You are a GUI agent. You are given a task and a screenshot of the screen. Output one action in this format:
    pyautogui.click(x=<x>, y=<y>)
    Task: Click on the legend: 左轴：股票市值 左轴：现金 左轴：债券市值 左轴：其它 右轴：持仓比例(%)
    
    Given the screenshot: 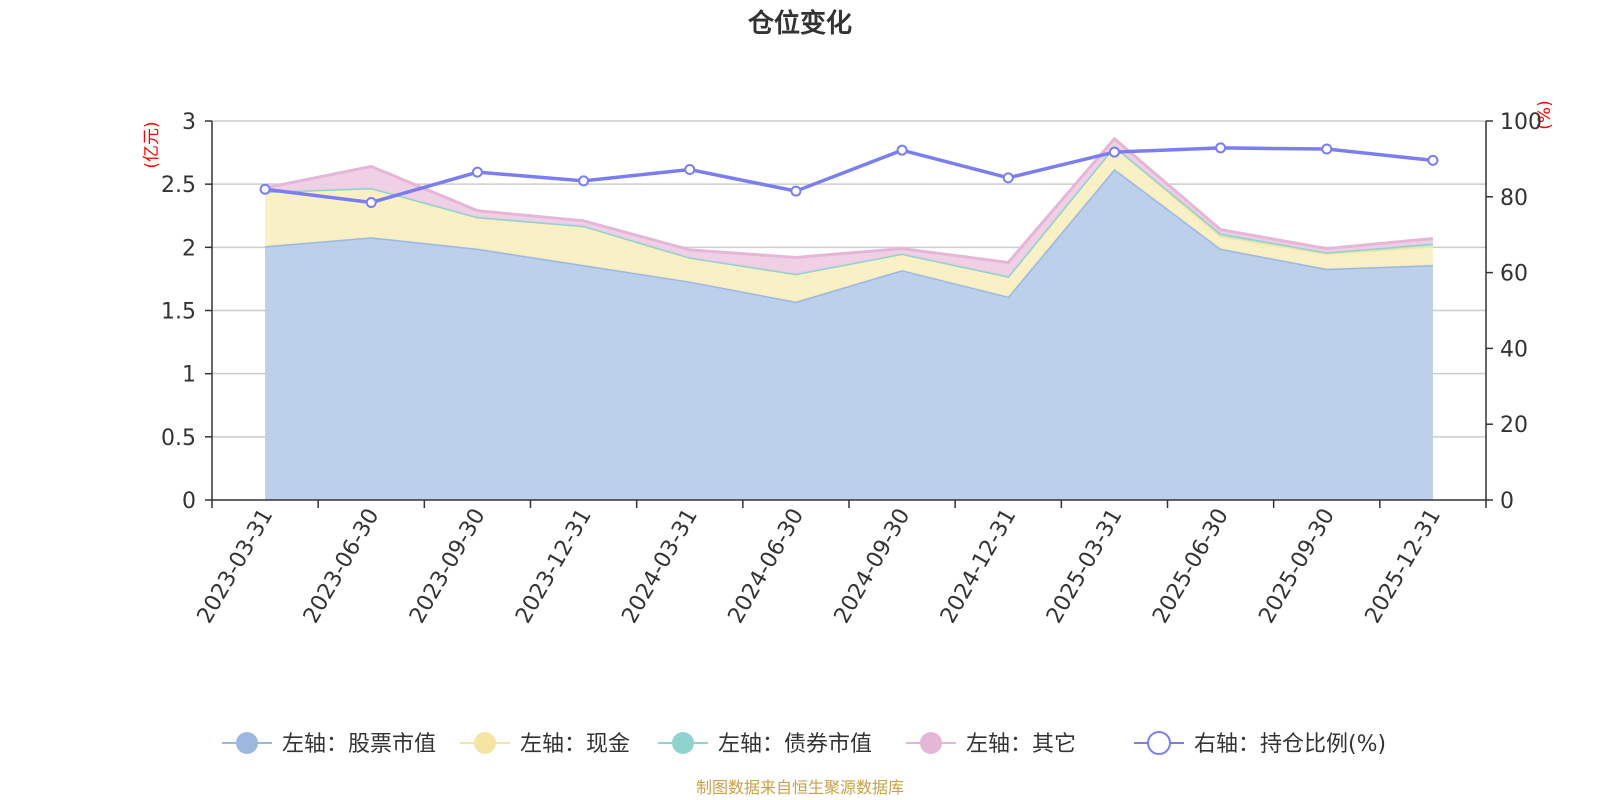 What is the action you would take?
    pyautogui.click(x=804, y=744)
    